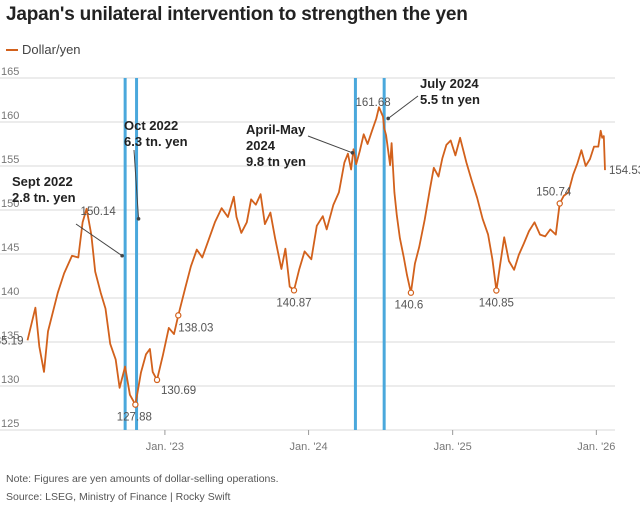 This screenshot has width=640, height=506. Describe the element at coordinates (10, 72) in the screenshot. I see `y-tick-label: 165` at that location.